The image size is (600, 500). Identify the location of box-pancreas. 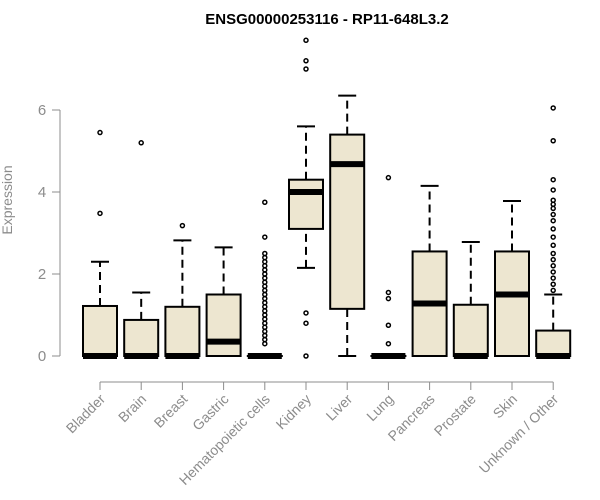
(429, 270).